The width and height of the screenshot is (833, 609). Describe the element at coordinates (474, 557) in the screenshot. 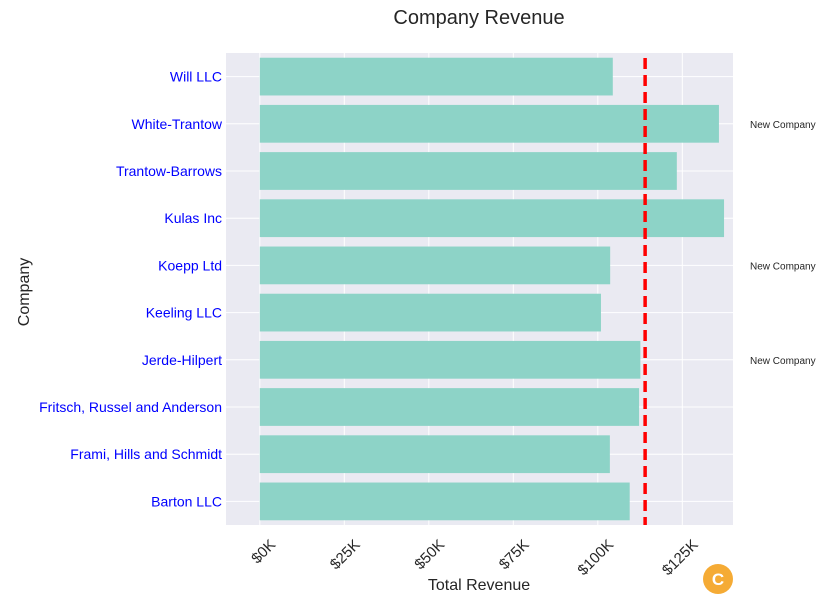

I see `x-tick-labels: $0K $25K $50K $75K $100K $125K` at that location.